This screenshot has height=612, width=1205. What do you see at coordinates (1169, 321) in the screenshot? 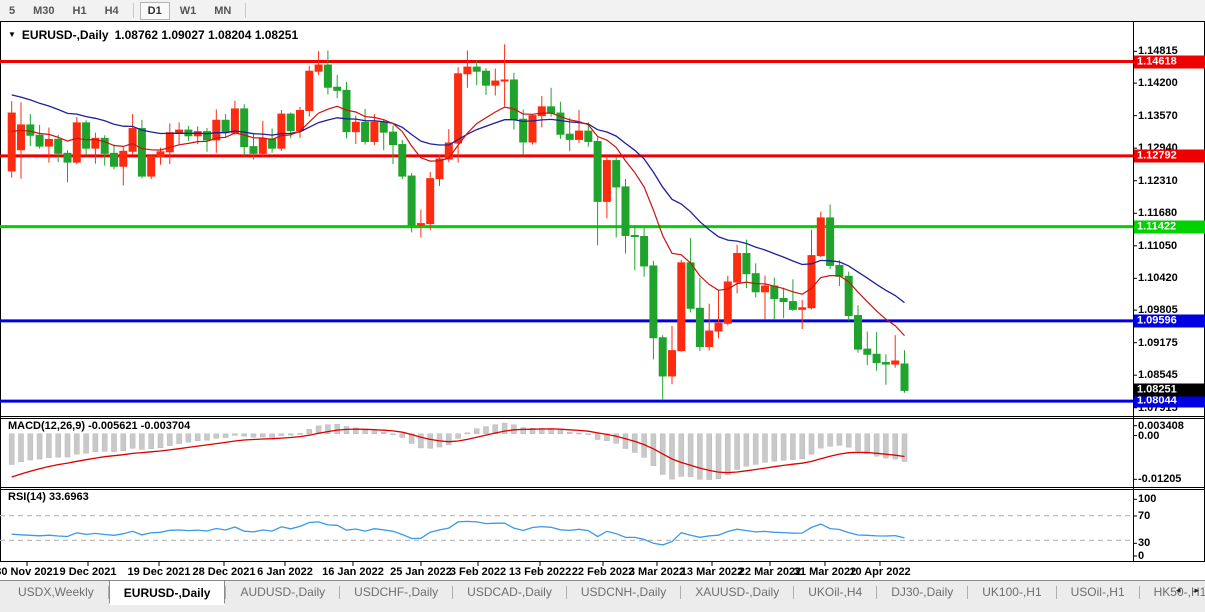
I see `price-level-tag: 1.09596` at bounding box center [1169, 321].